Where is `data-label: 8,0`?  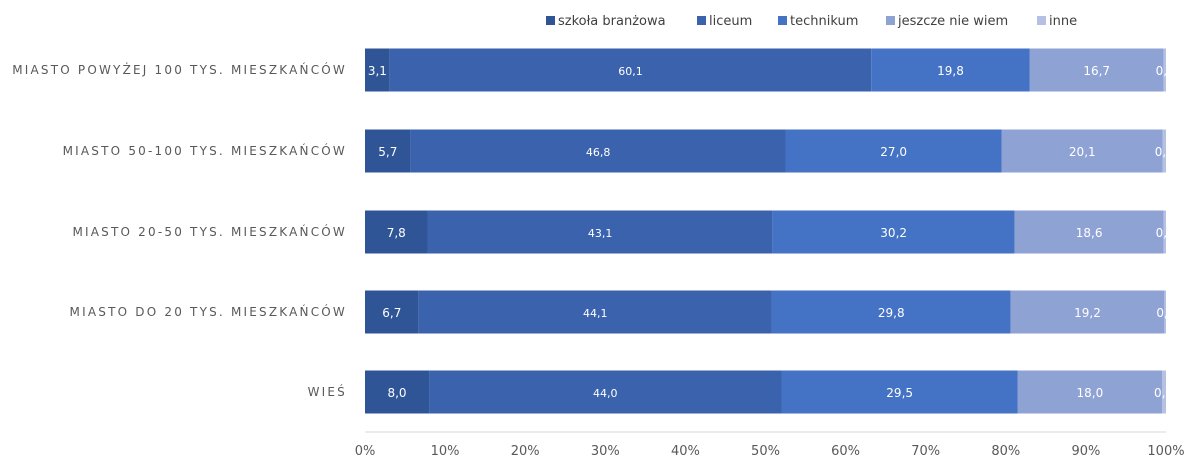
data-label: 8,0 is located at coordinates (396, 393).